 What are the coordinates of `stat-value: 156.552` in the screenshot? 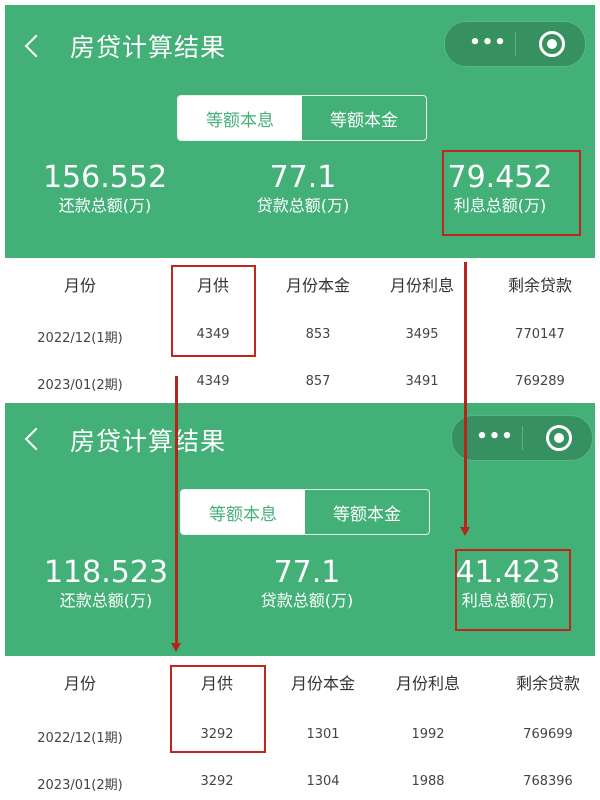 It's located at (105, 177).